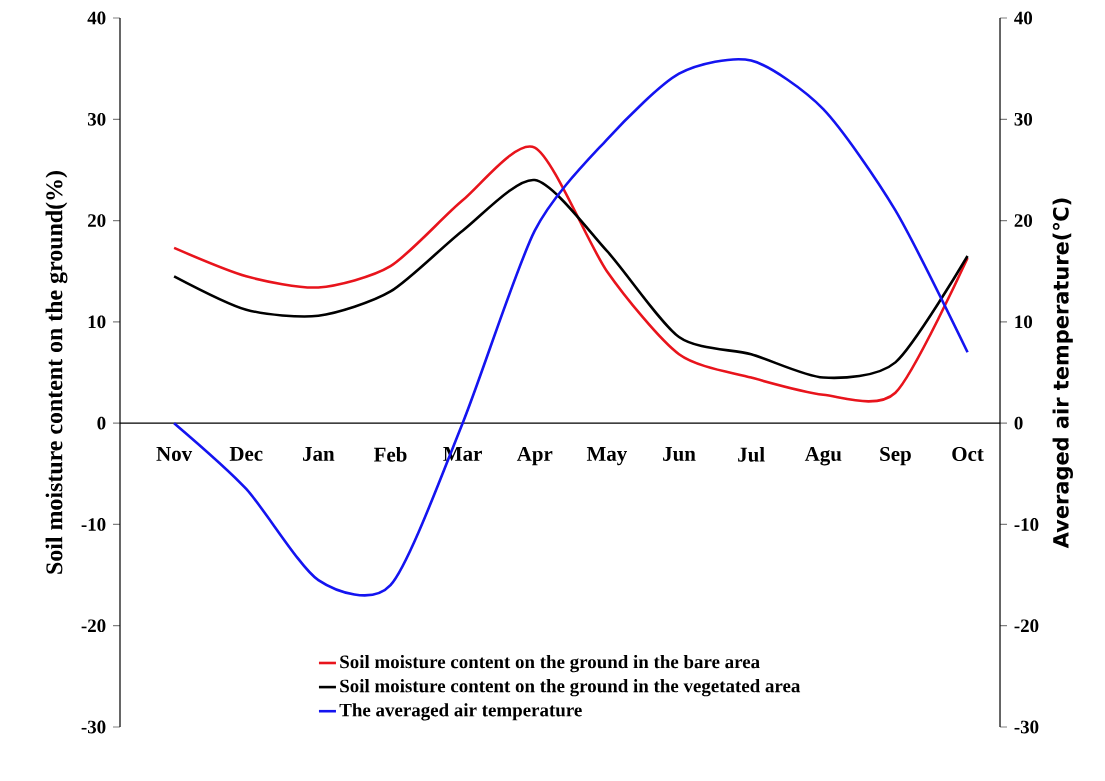 The height and width of the screenshot is (781, 1105). What do you see at coordinates (96, 18) in the screenshot?
I see `y-tick-label: 40` at bounding box center [96, 18].